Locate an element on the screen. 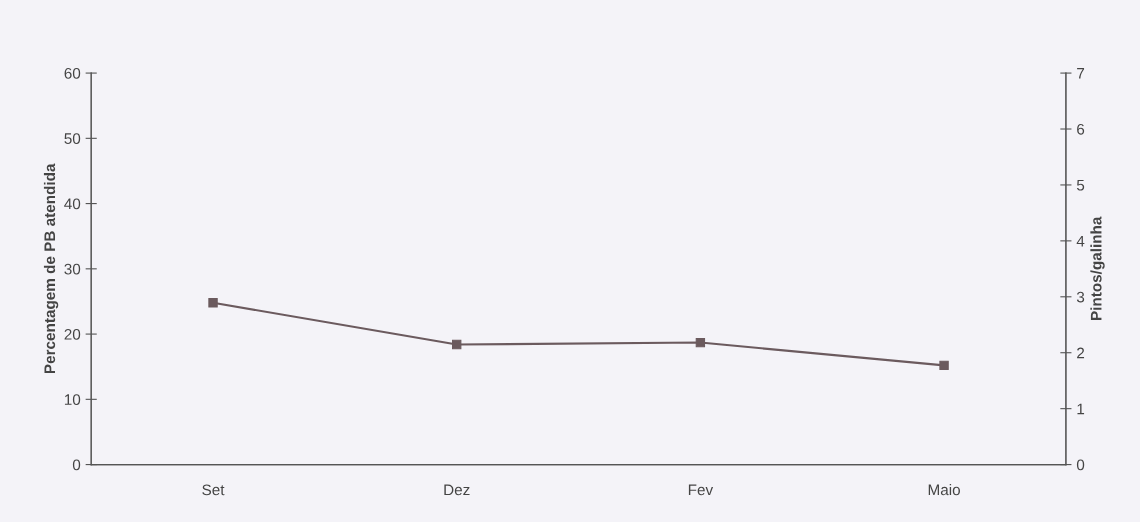 The width and height of the screenshot is (1140, 522). y2-axis-title: Pintos/galinha is located at coordinates (1097, 268).